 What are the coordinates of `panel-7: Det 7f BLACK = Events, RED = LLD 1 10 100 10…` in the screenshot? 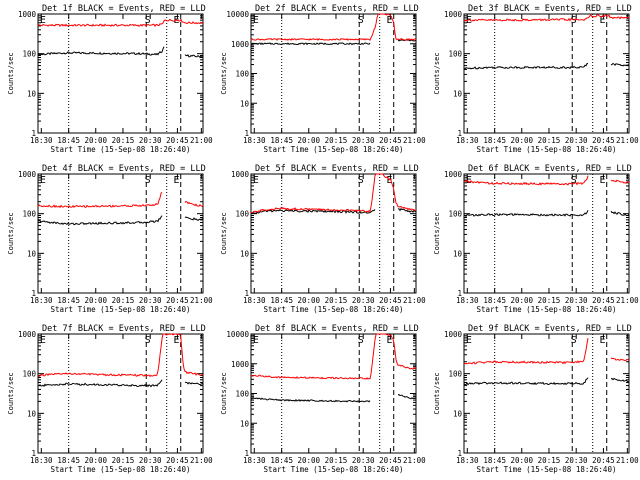 It's located at (110, 399).